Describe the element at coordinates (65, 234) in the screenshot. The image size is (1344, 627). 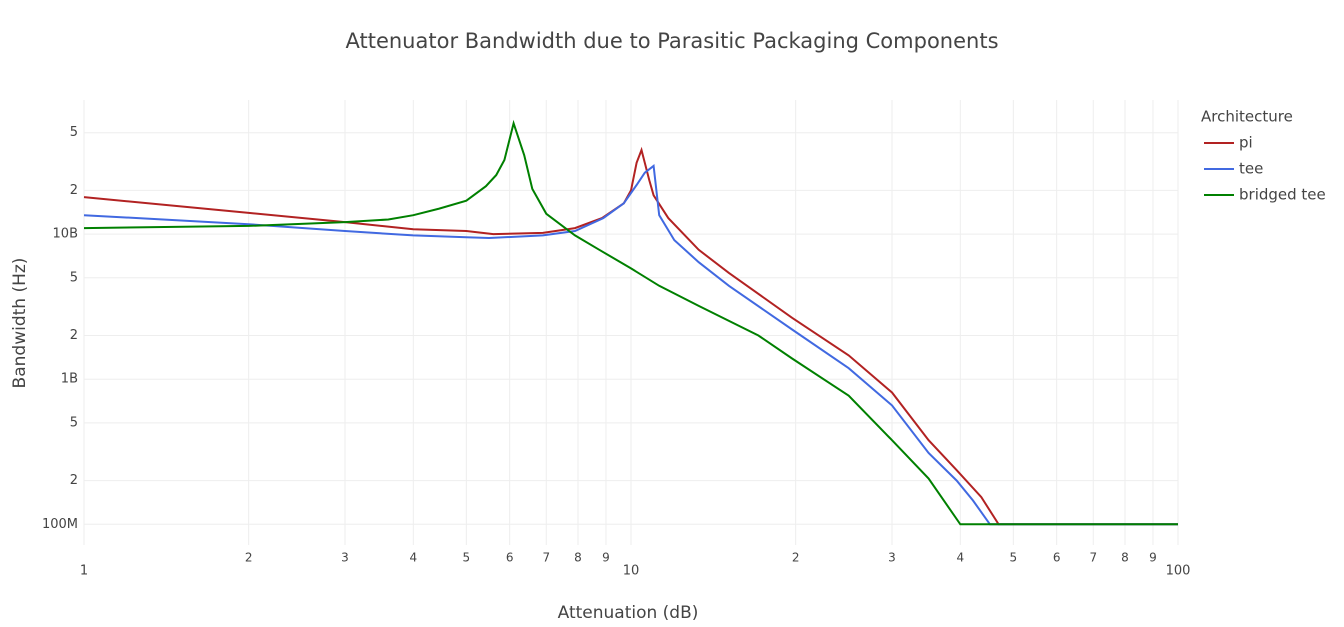
I see `y-tick-label: 10B` at that location.